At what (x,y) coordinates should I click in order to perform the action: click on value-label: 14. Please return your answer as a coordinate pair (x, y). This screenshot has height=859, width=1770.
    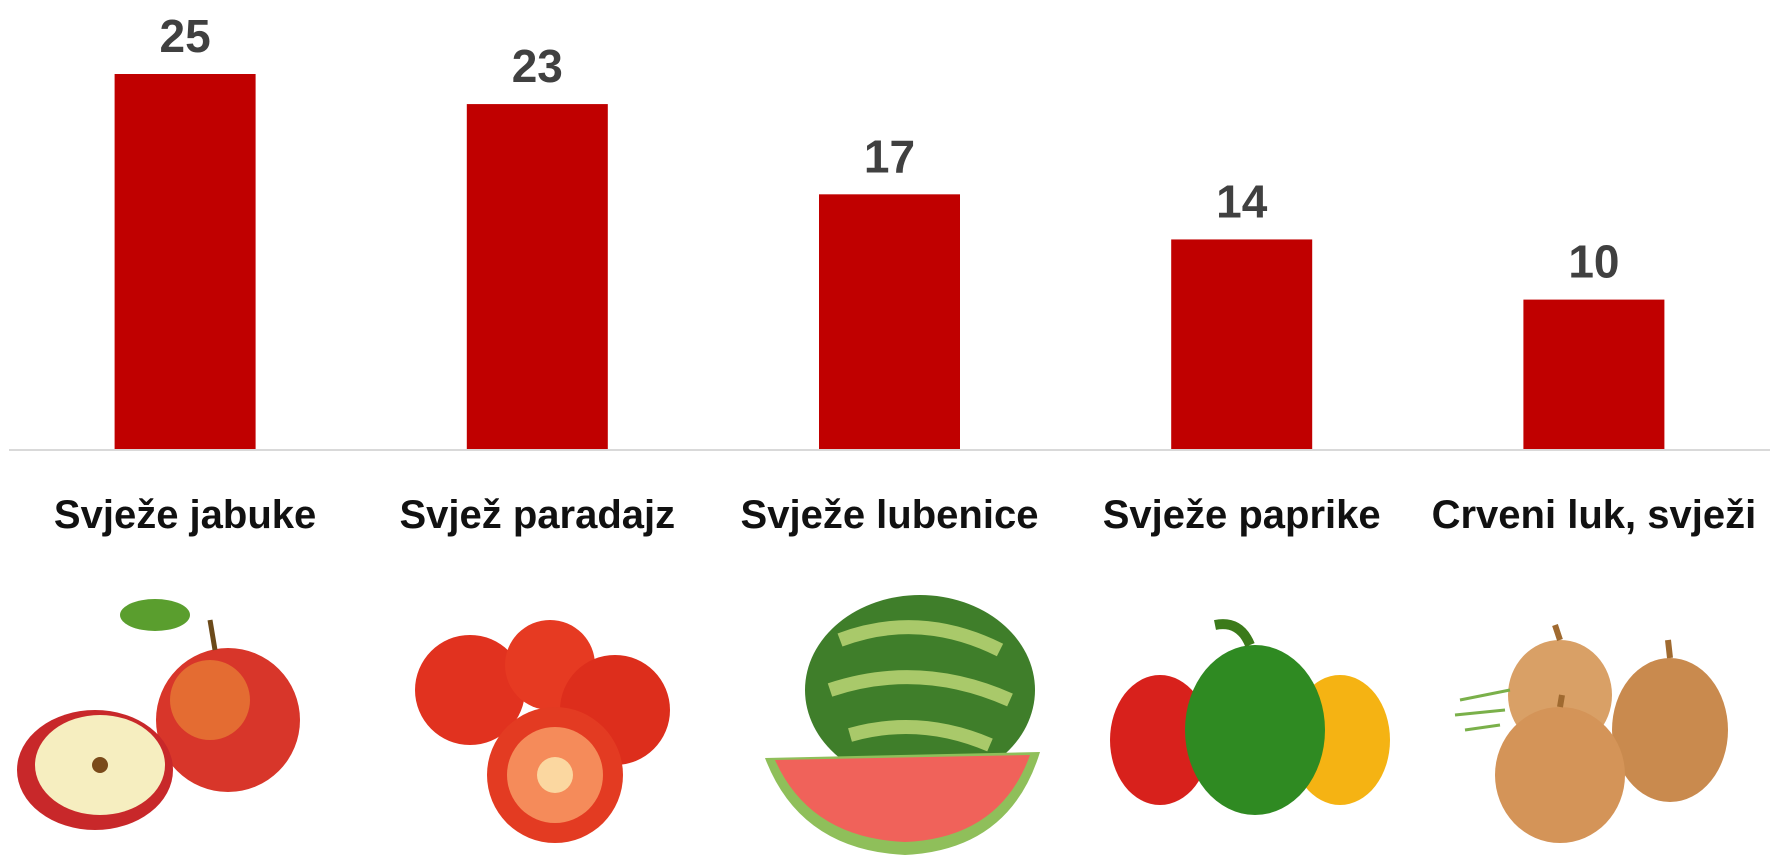
    Looking at the image, I should click on (1242, 201).